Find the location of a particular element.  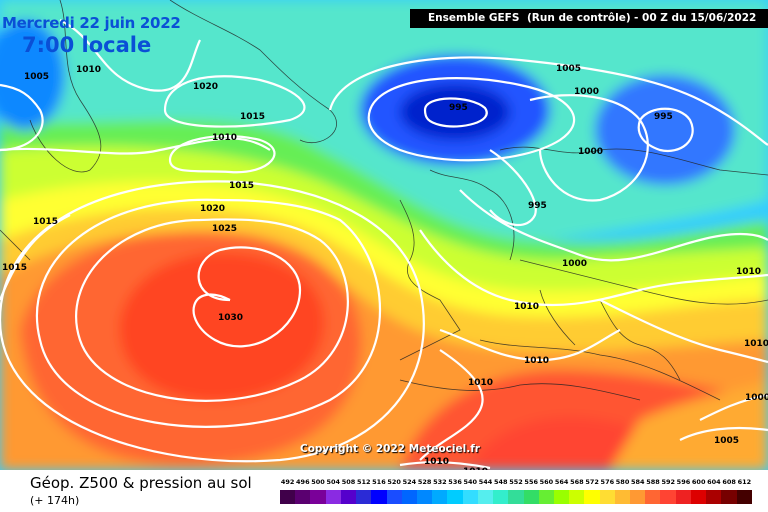

color-scale-bar is located at coordinates (516, 497).